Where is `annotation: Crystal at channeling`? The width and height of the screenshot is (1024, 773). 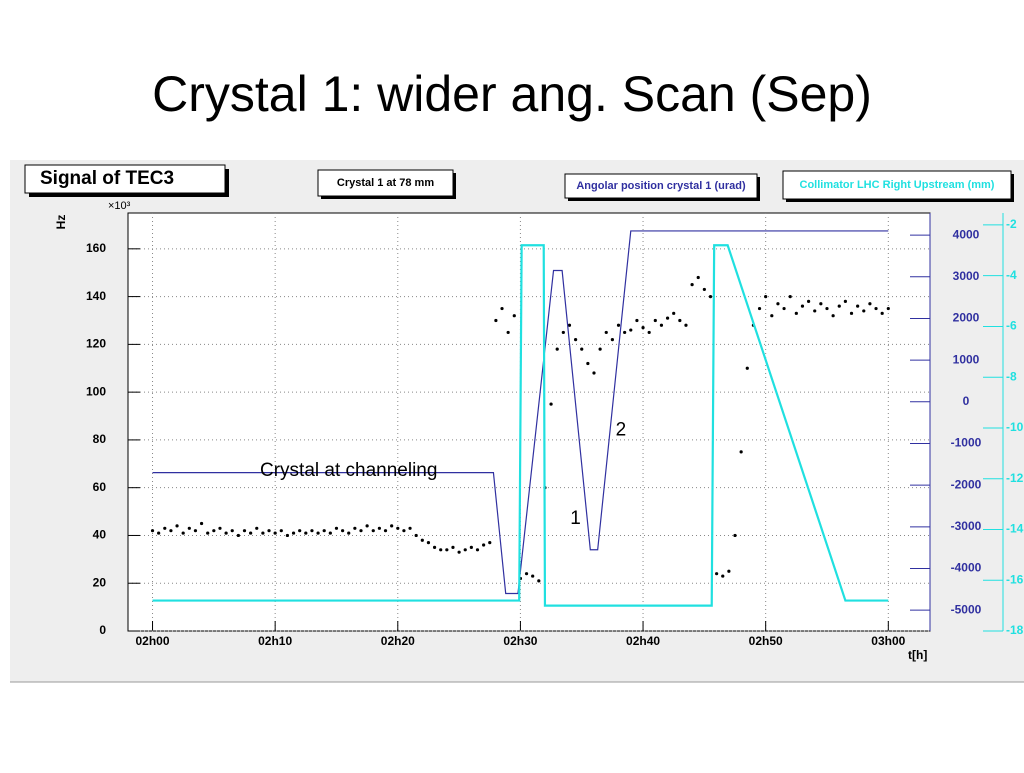
annotation: Crystal at channeling is located at coordinates (348, 470).